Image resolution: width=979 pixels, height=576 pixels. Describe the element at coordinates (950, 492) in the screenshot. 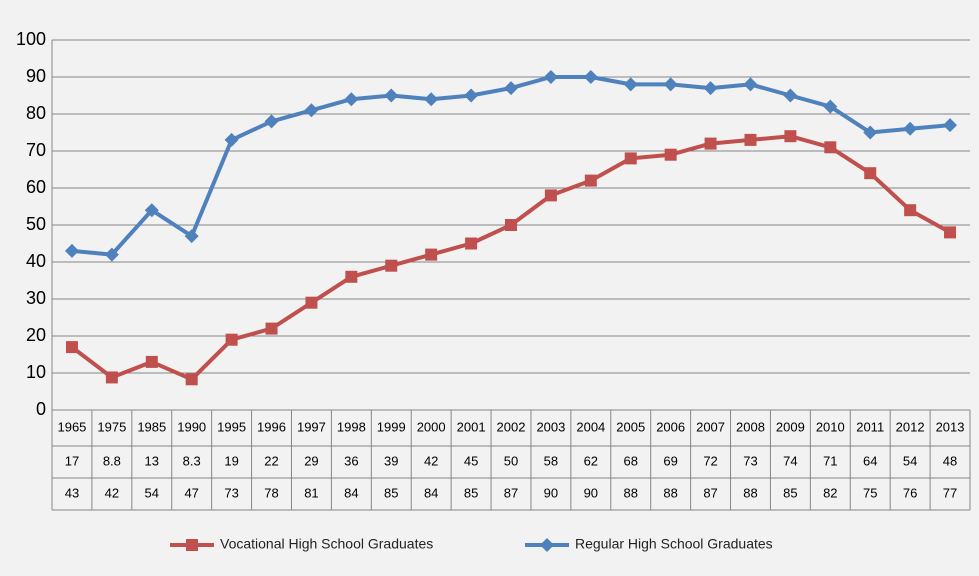

I see `table-value: 77` at that location.